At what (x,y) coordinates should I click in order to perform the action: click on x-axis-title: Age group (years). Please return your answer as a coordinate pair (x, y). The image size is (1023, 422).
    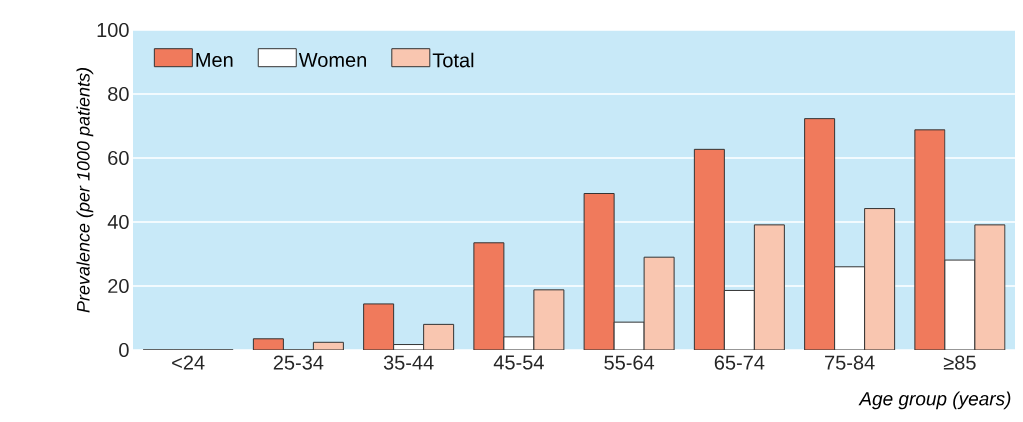
    Looking at the image, I should click on (934, 400).